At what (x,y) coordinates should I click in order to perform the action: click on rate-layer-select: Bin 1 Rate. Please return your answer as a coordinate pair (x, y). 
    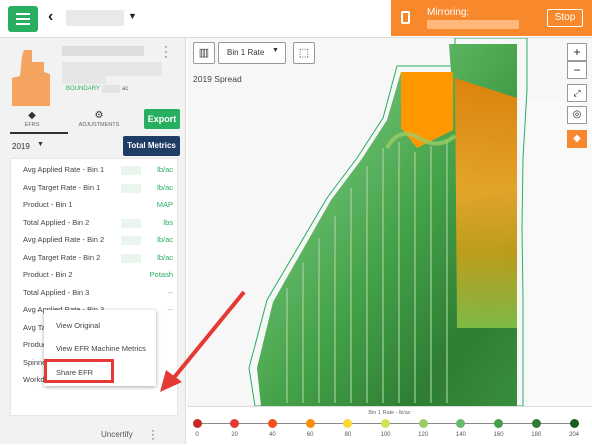
    Looking at the image, I should click on (252, 53).